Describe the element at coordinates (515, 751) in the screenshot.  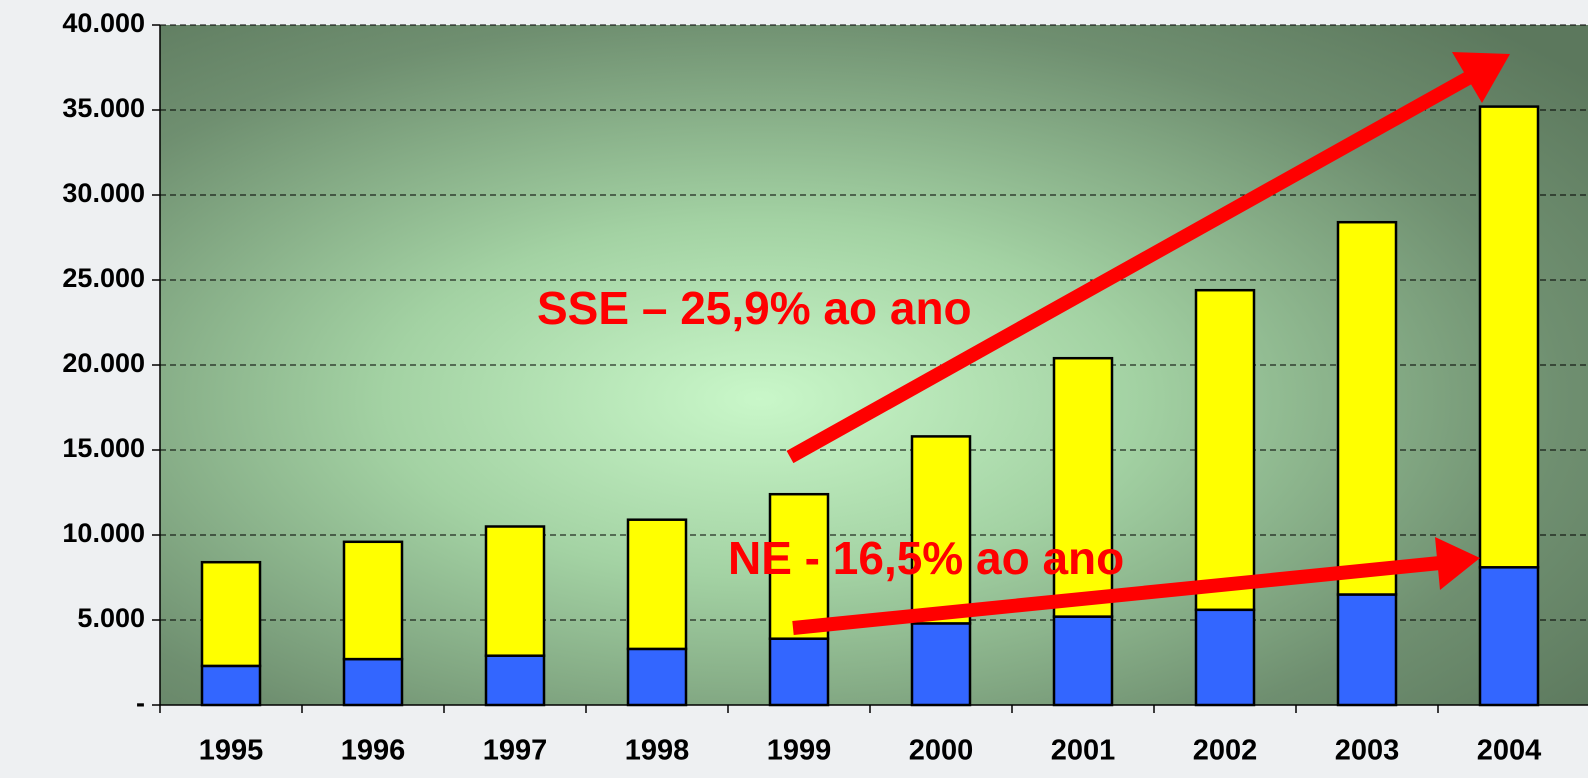
I see `x-tick-label: 1997` at that location.